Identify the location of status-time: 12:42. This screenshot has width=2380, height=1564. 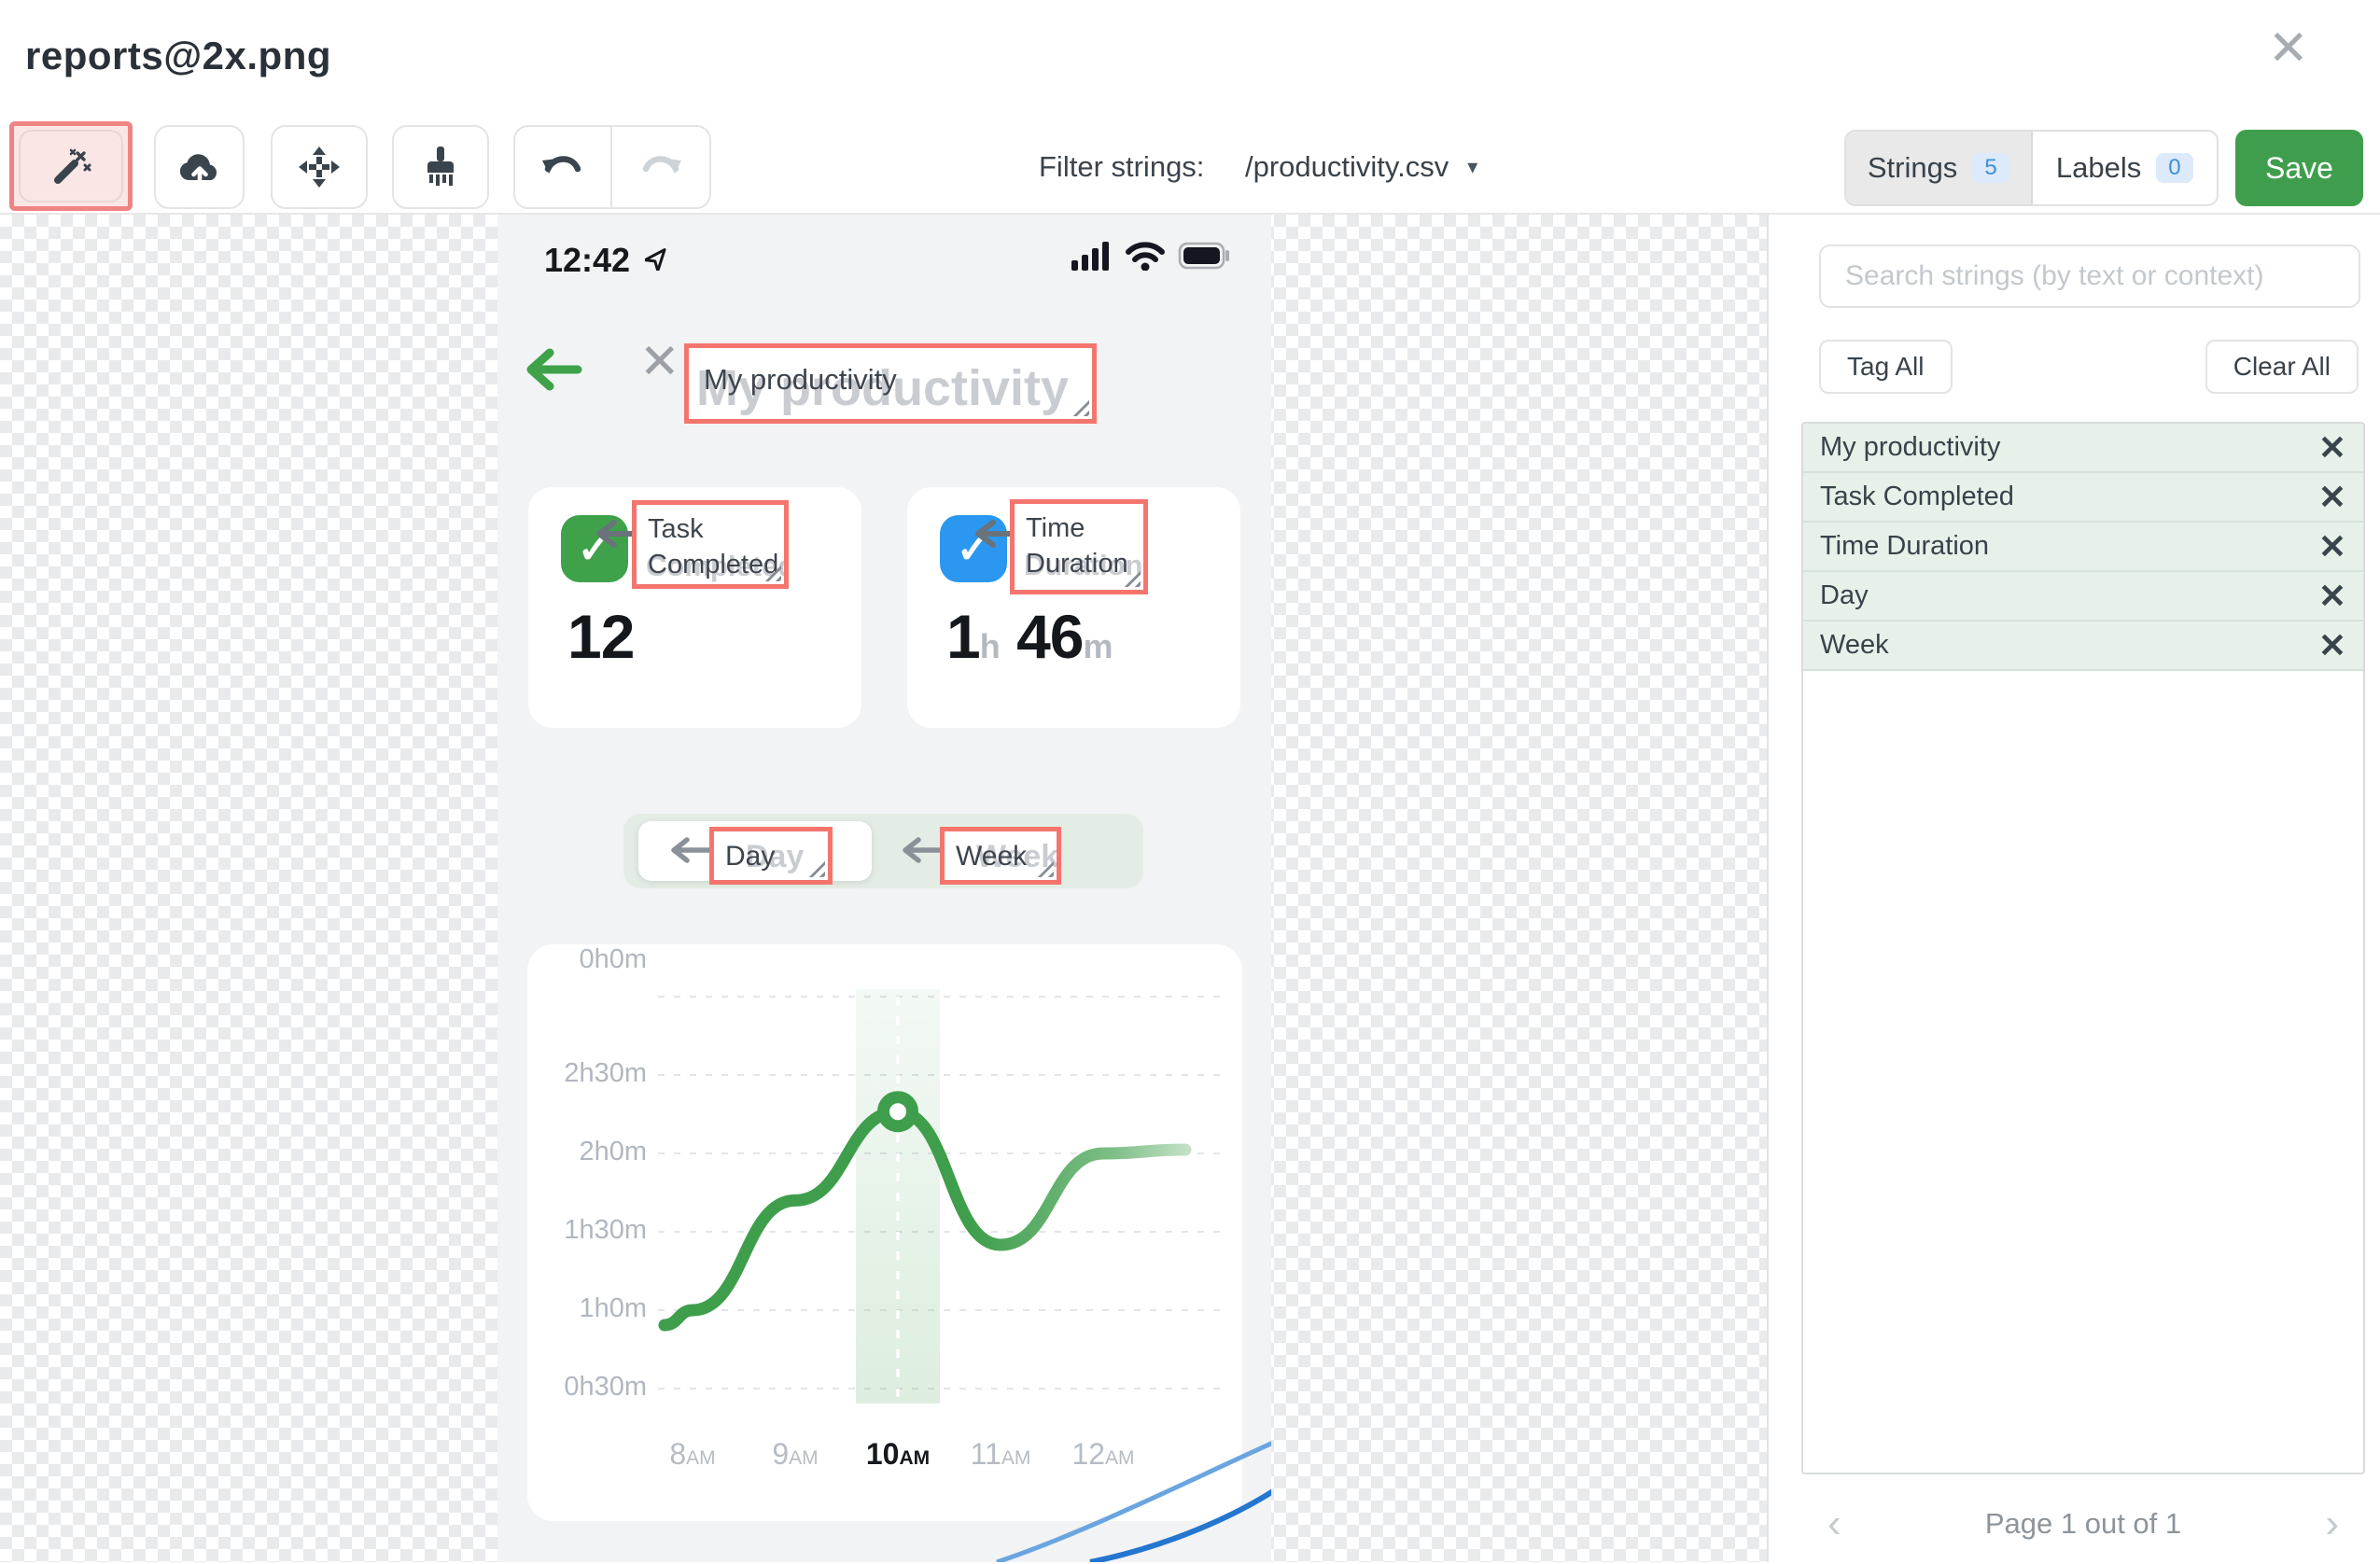
(587, 260).